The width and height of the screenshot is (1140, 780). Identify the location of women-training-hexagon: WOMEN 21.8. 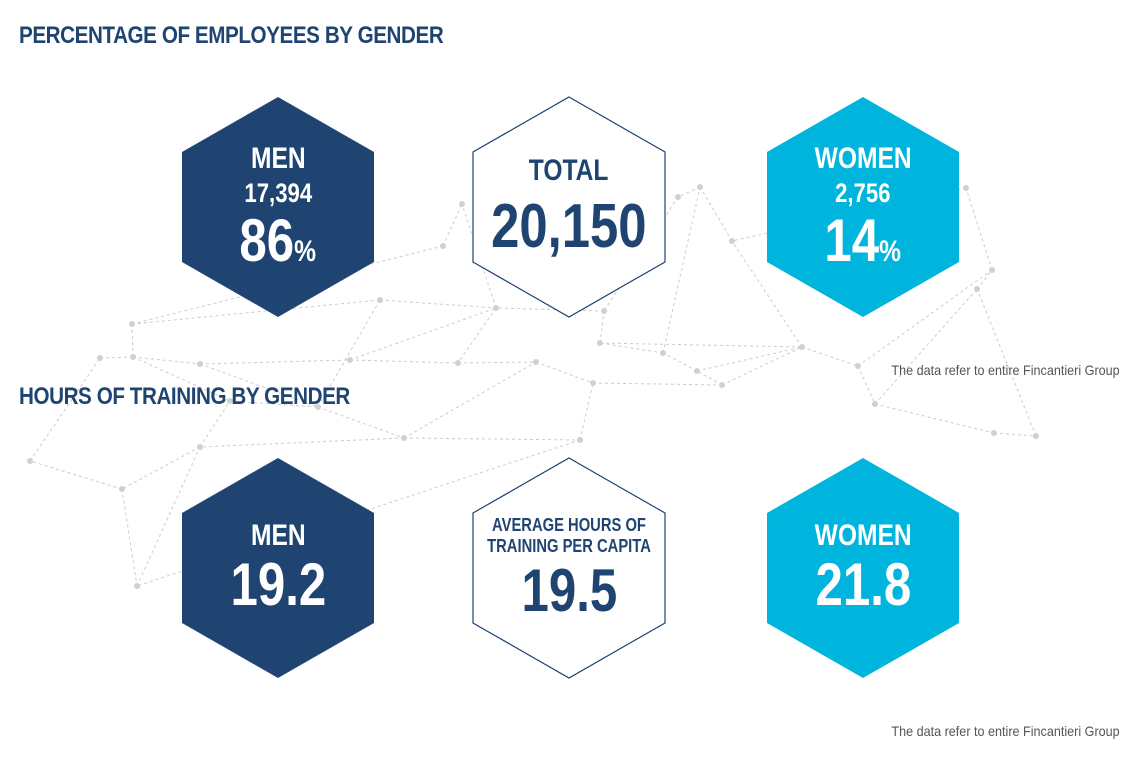
(863, 568).